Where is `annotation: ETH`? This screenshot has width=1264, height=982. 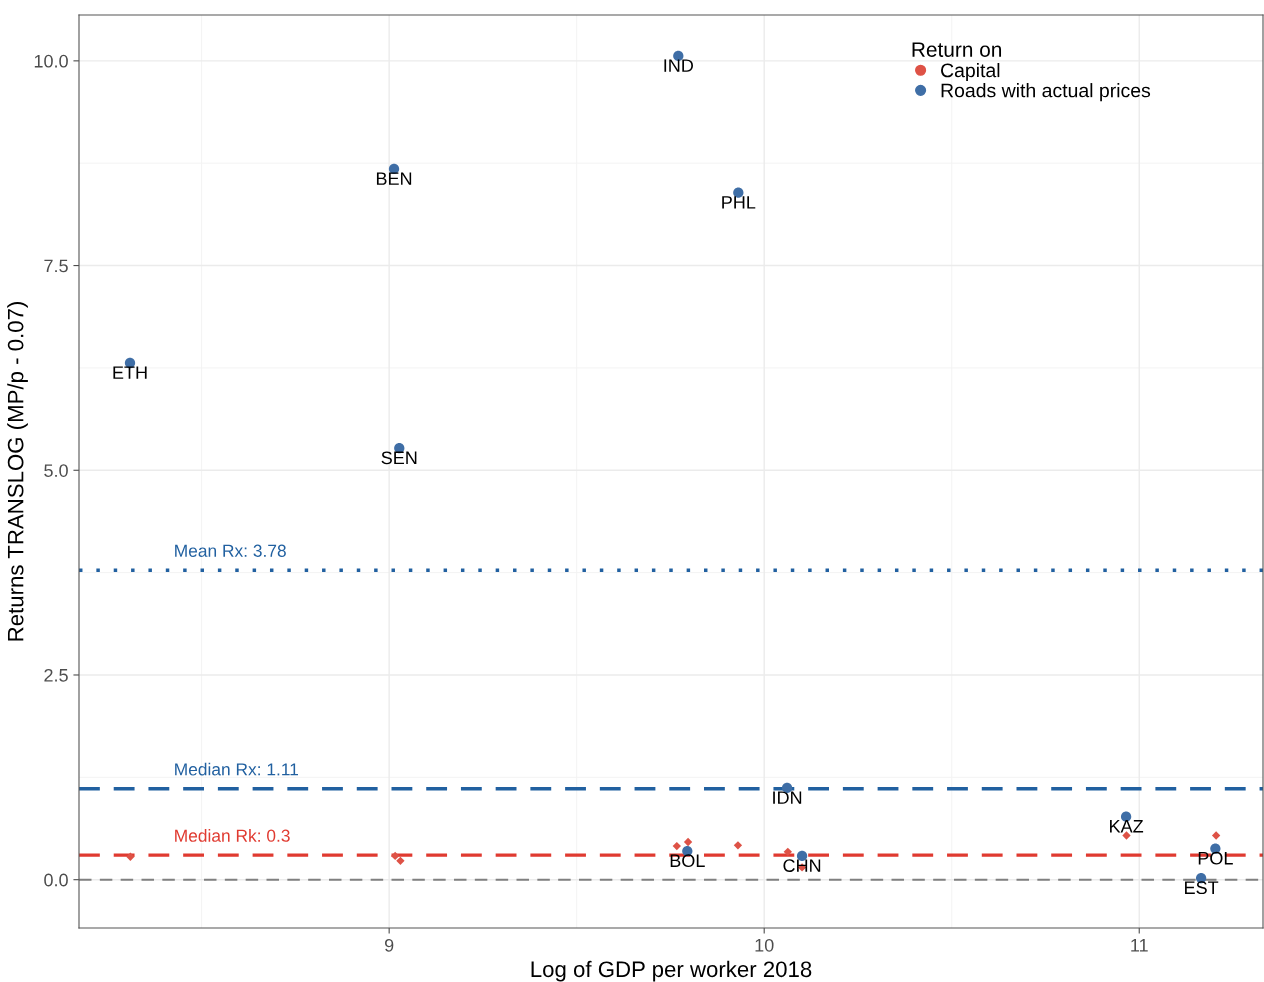
annotation: ETH is located at coordinates (130, 372).